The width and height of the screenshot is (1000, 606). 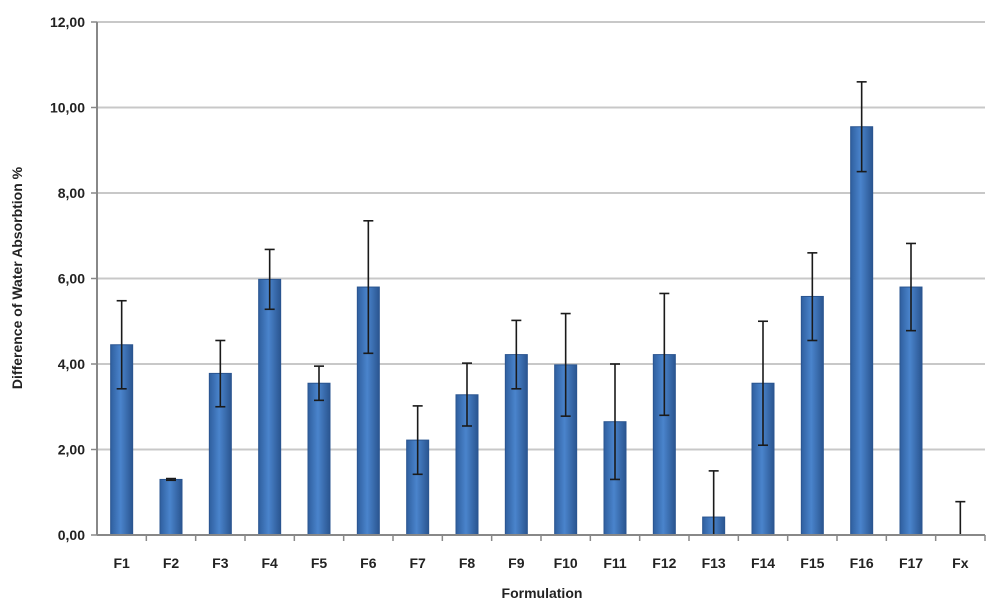 I want to click on x-tick-label: F11, so click(x=615, y=563).